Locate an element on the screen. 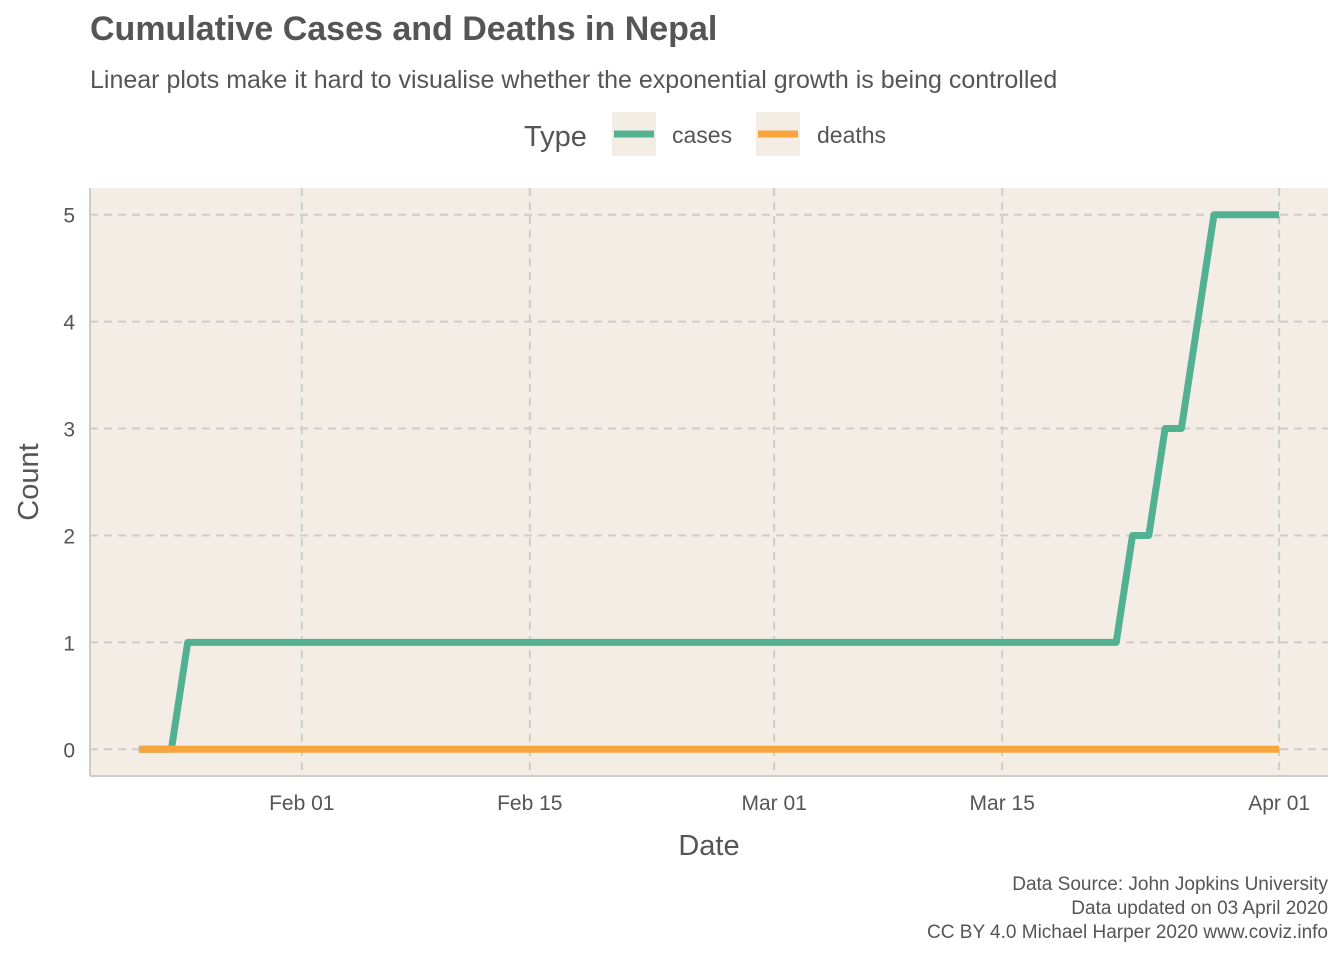  y-tick-label: 0 is located at coordinates (69, 750).